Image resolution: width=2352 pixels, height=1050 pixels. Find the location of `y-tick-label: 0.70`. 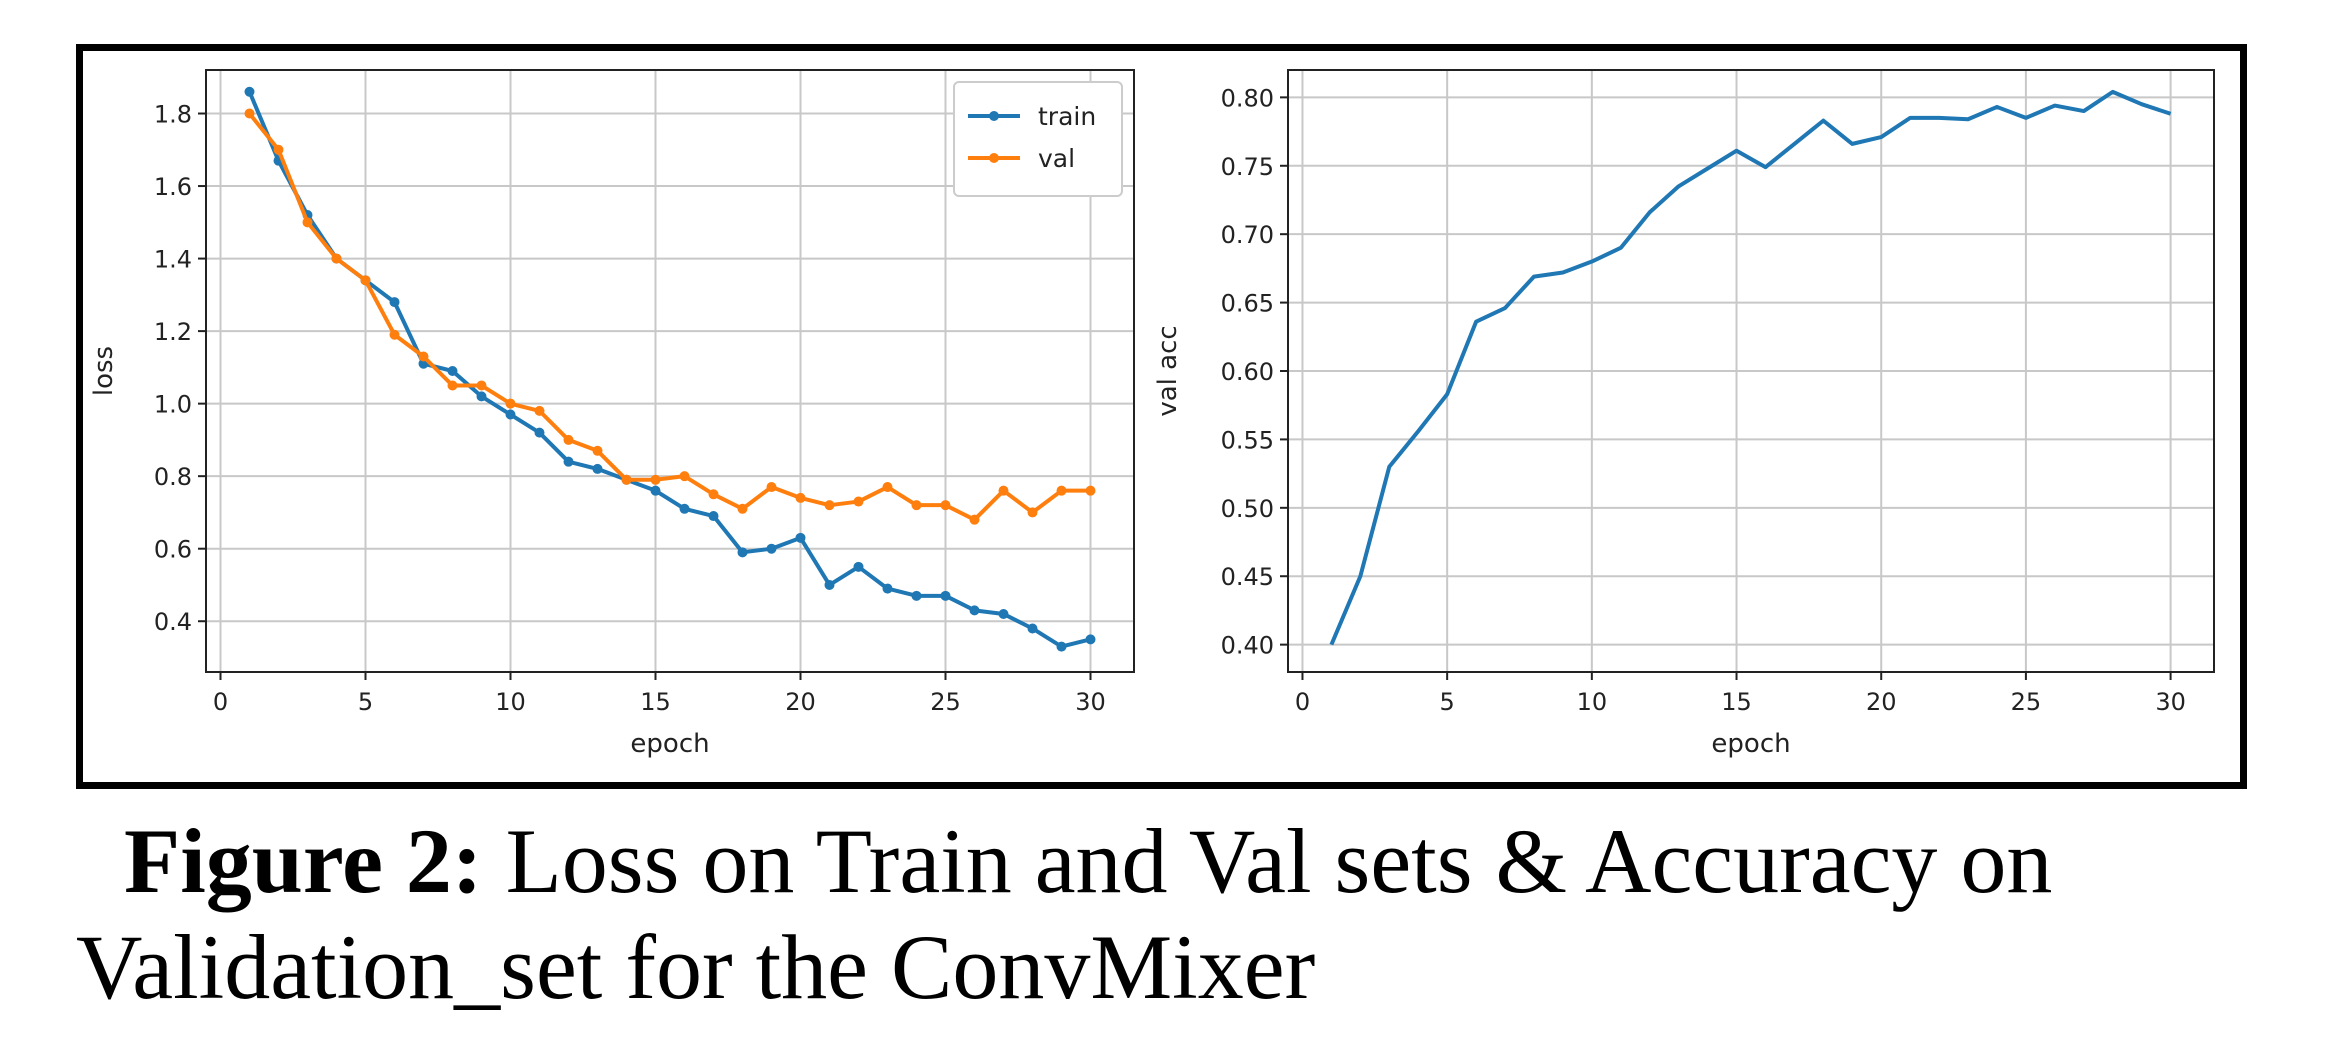

y-tick-label: 0.70 is located at coordinates (1247, 235).